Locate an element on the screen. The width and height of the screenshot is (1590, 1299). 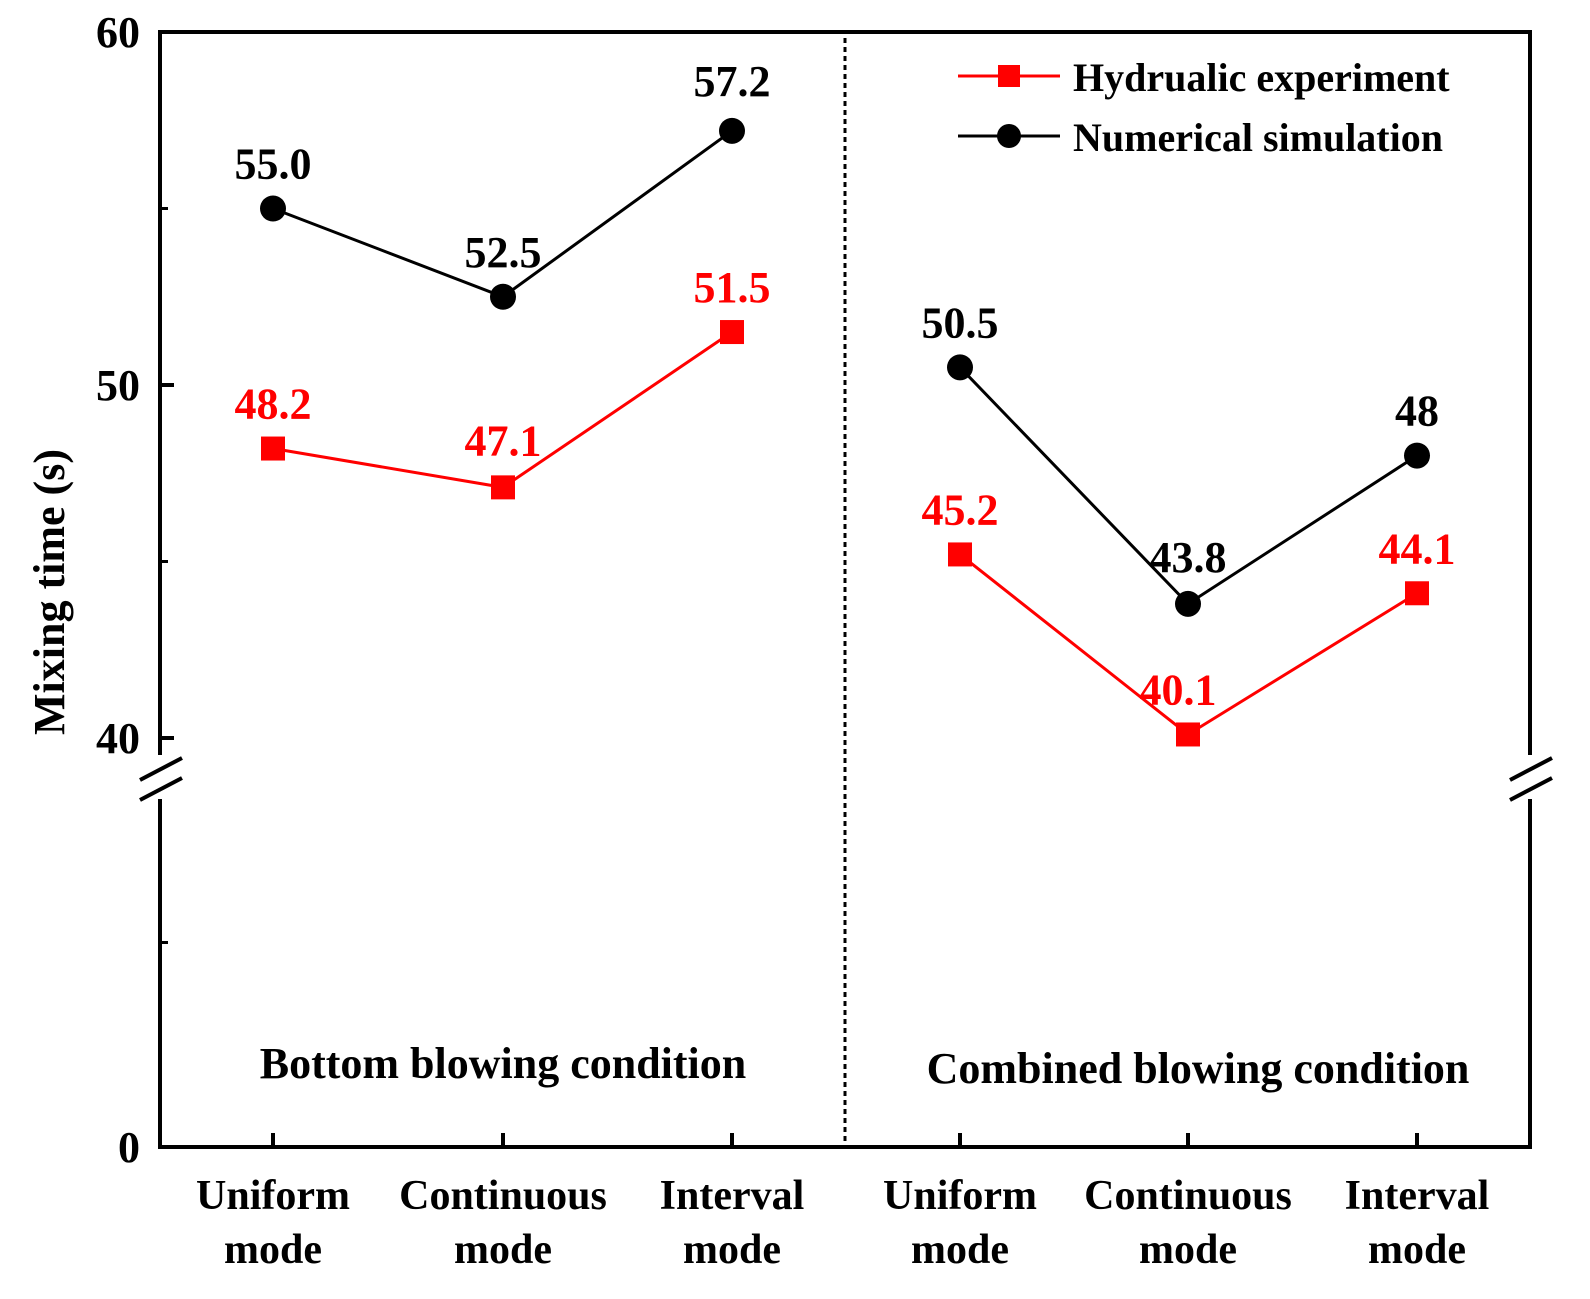
legend-marker-numerical is located at coordinates (1009, 136).